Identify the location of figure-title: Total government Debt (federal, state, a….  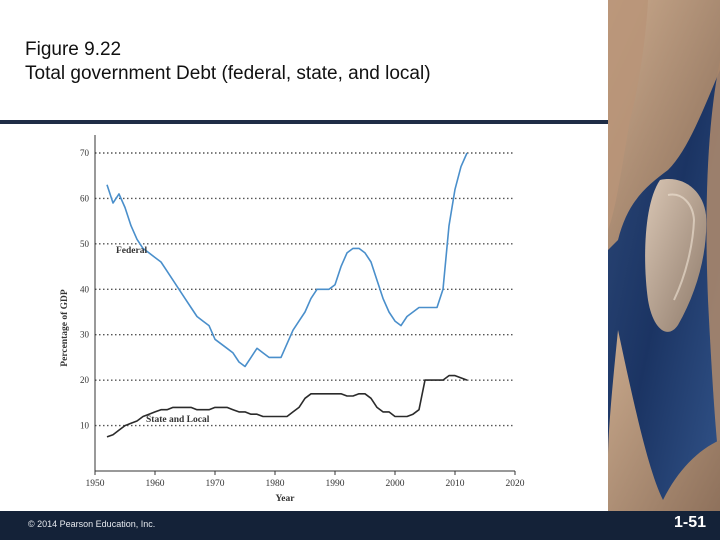
(228, 73).